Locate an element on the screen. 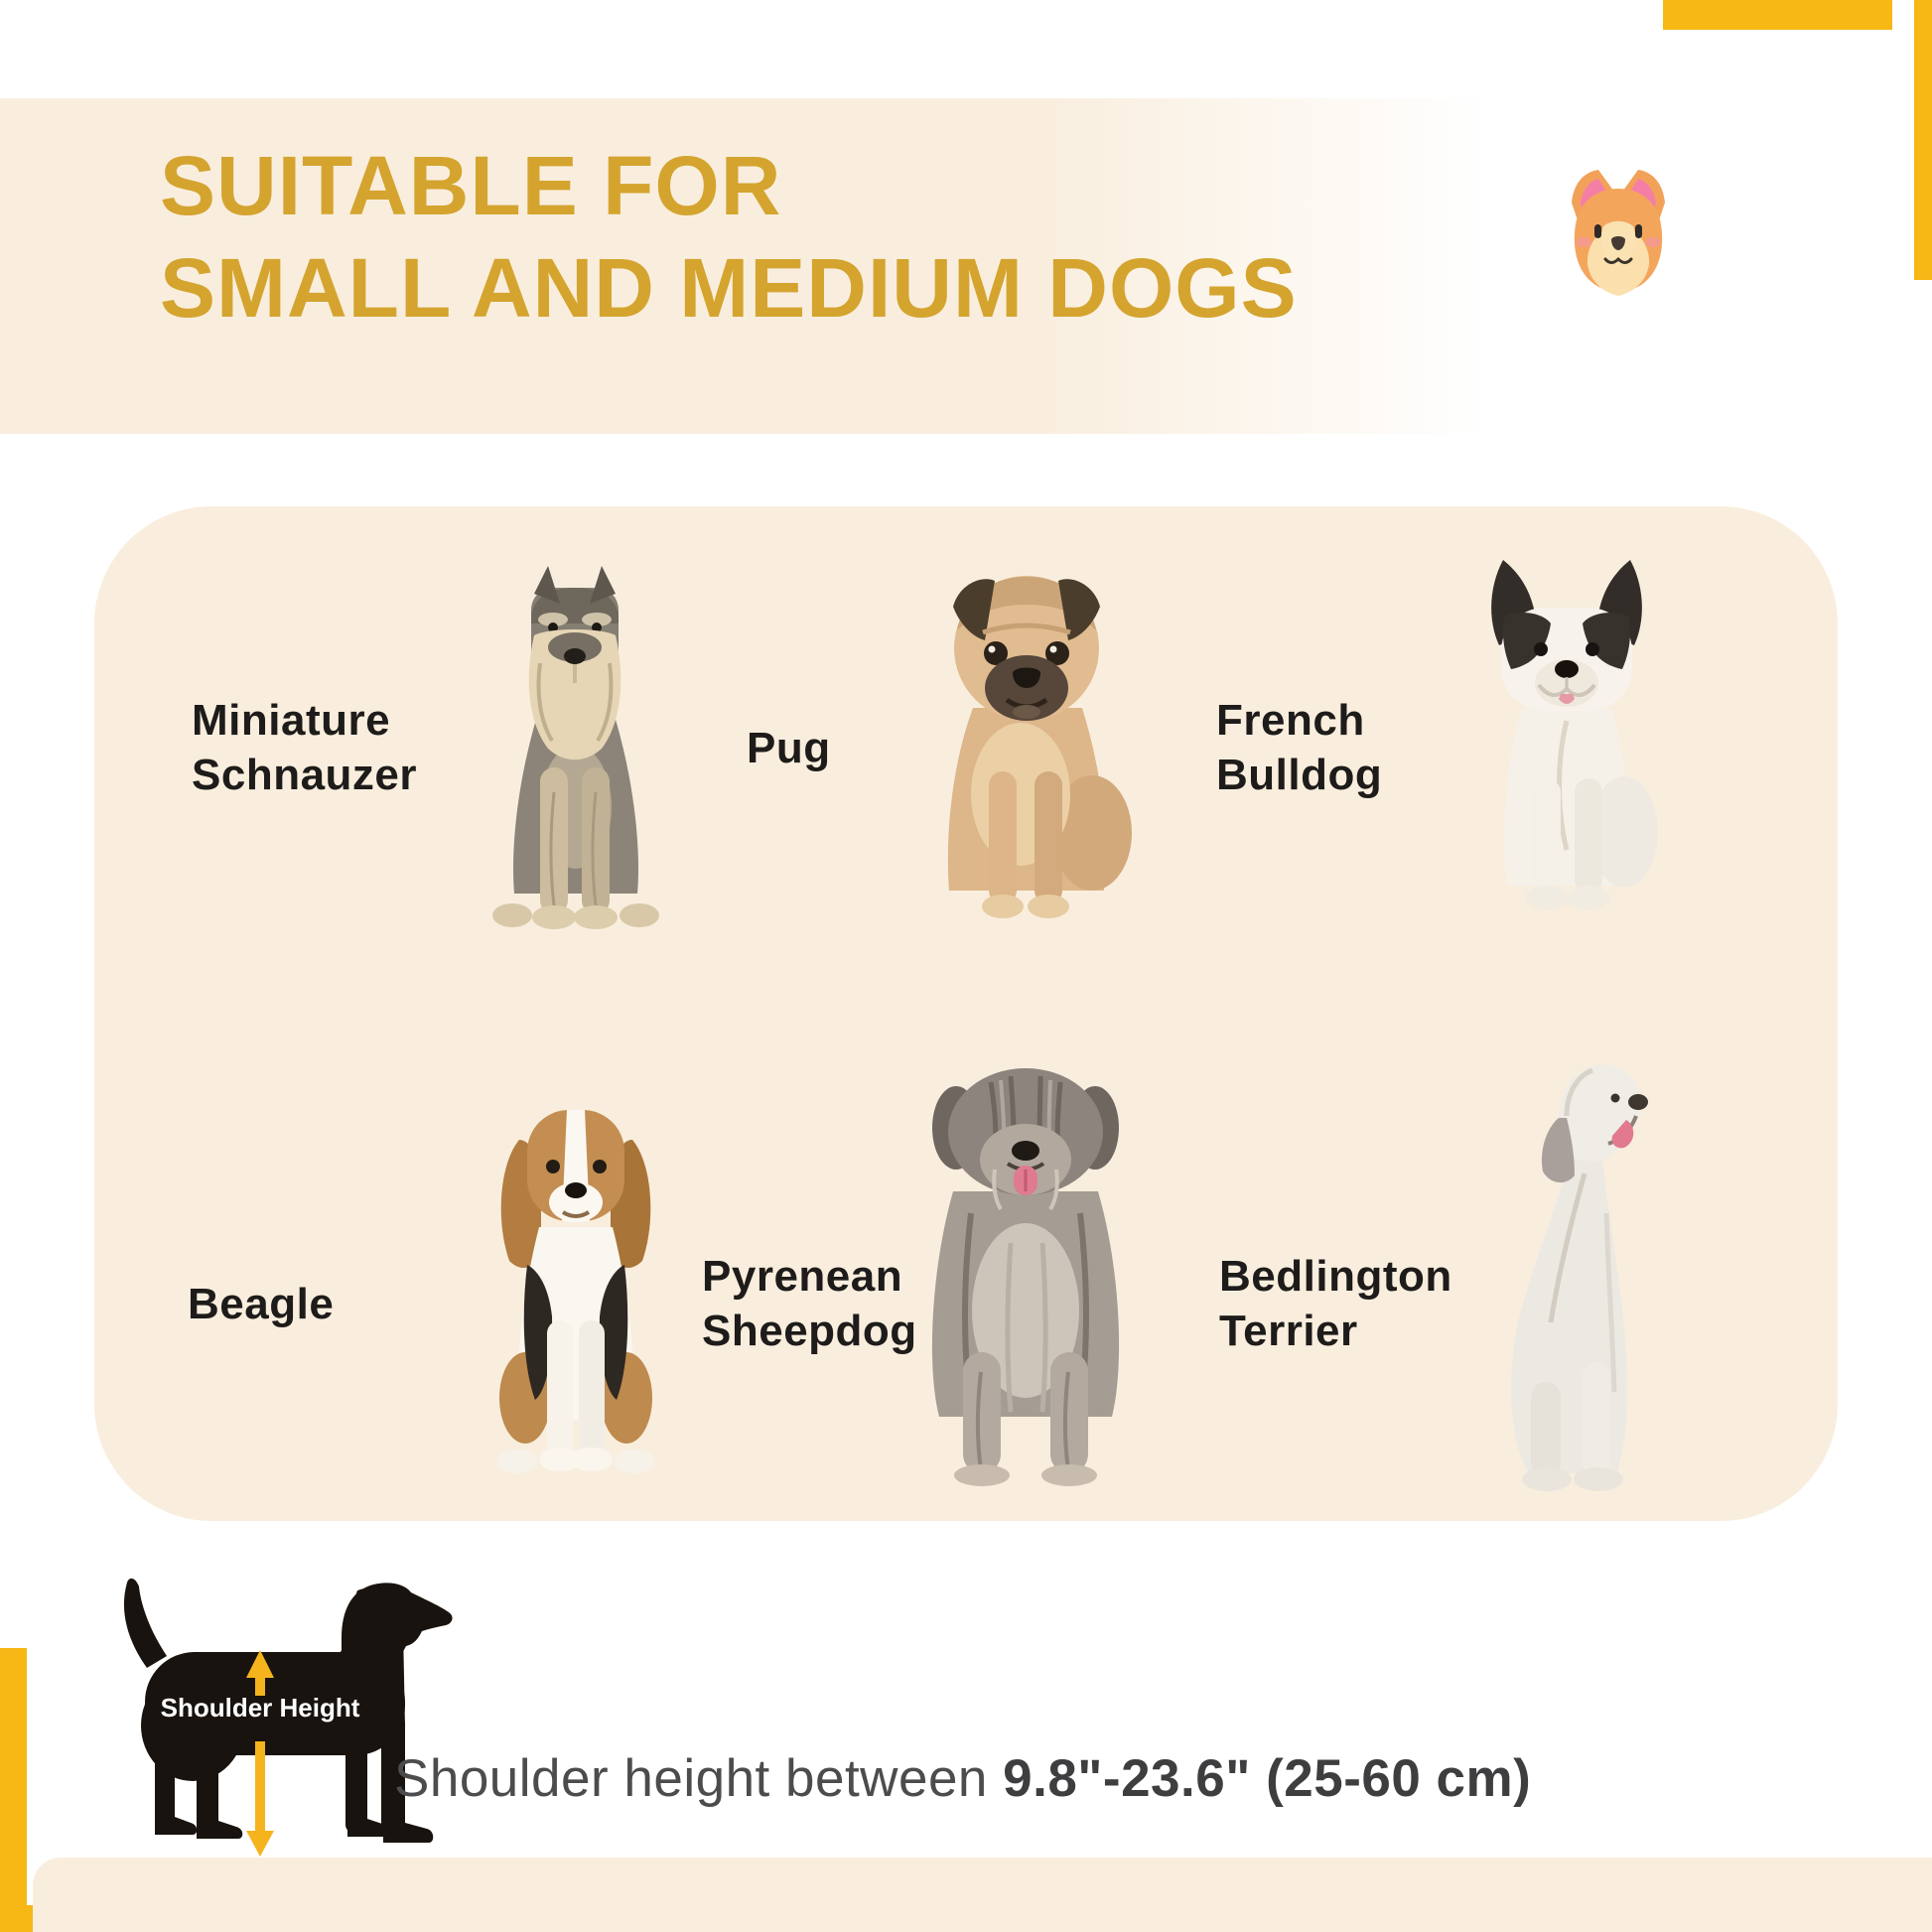 Image resolution: width=1932 pixels, height=1932 pixels. breed-name-line: Bedlington is located at coordinates (1335, 1276).